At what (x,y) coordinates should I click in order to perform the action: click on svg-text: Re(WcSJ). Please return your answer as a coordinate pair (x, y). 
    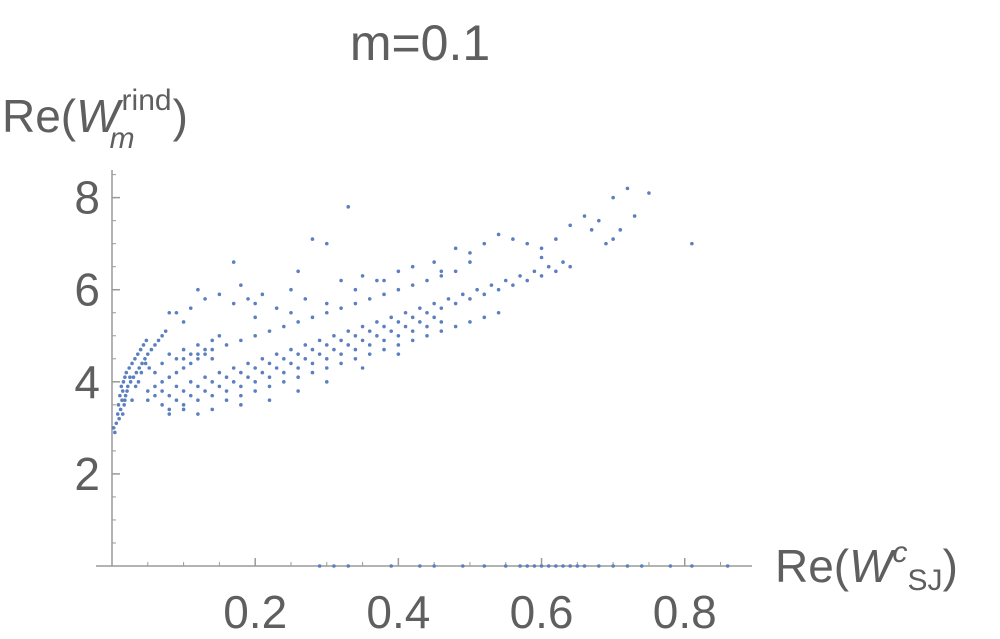
    Looking at the image, I should click on (866, 566).